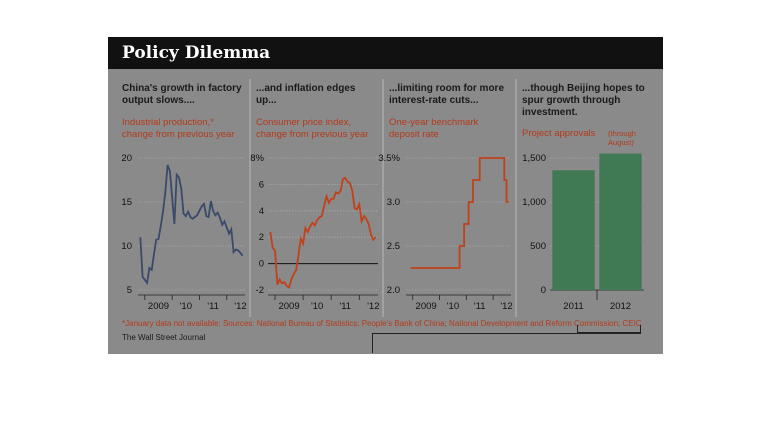  What do you see at coordinates (534, 158) in the screenshot?
I see `y-tick-label: 1,500` at bounding box center [534, 158].